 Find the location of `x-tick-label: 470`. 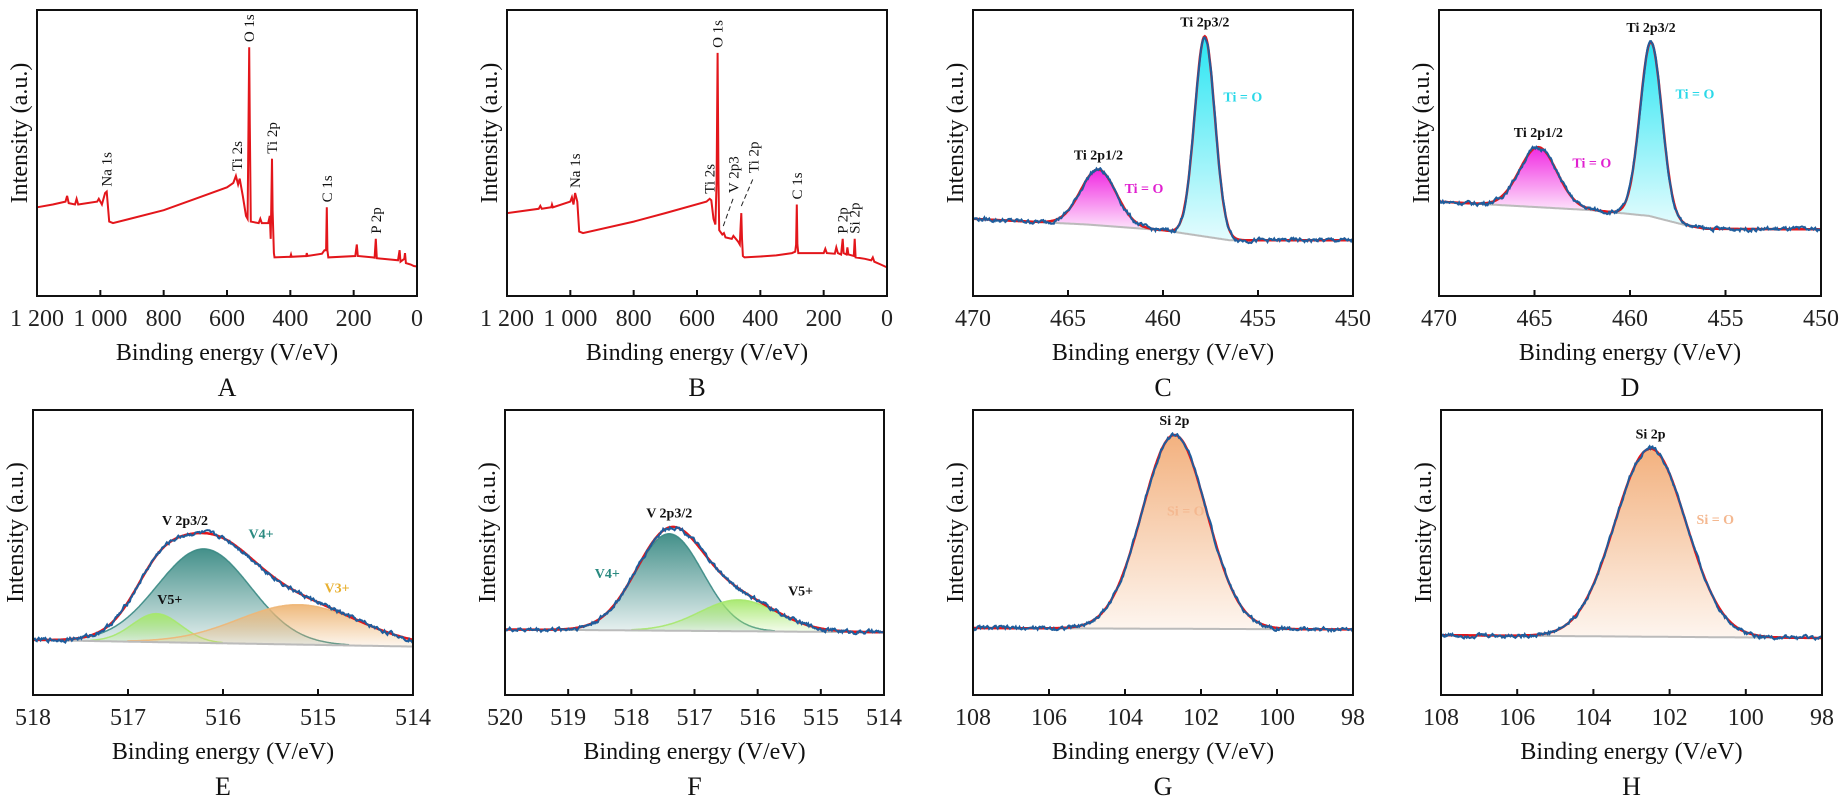

x-tick-label: 470 is located at coordinates (973, 319).